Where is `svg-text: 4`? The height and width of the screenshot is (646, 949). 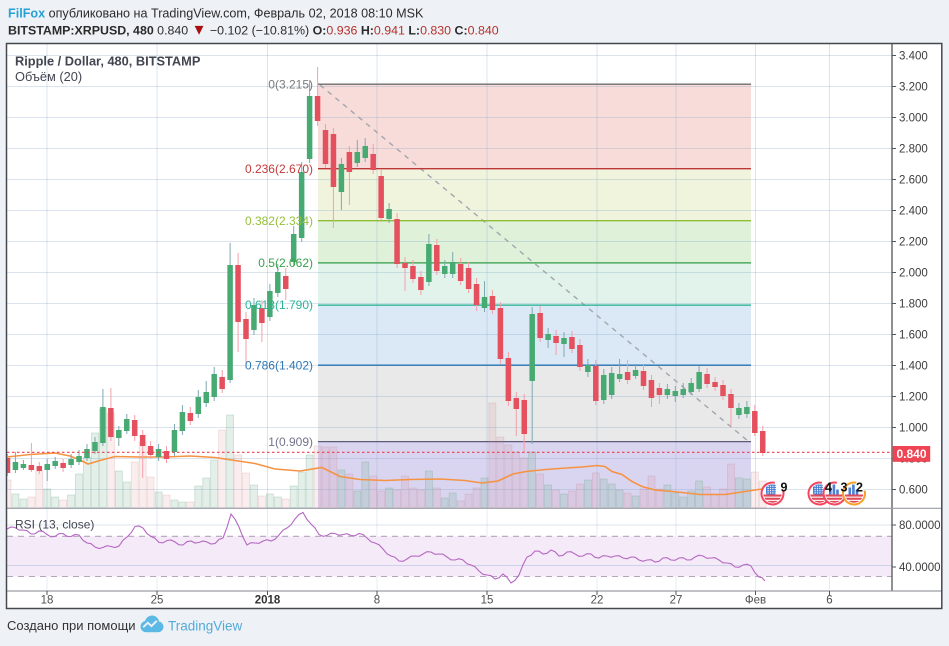
svg-text: 4 is located at coordinates (828, 488).